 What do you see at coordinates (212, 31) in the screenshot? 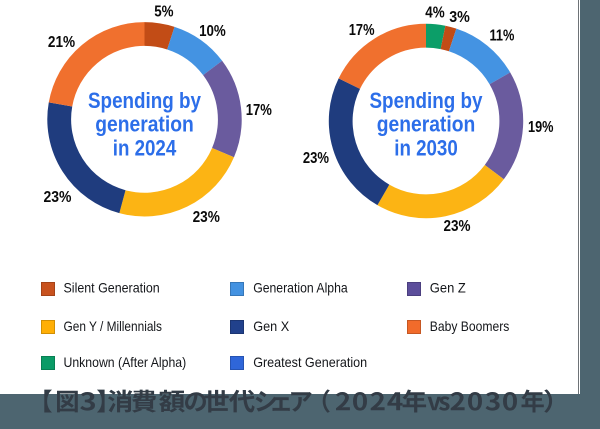
I see `svg-text: 10%` at bounding box center [212, 31].